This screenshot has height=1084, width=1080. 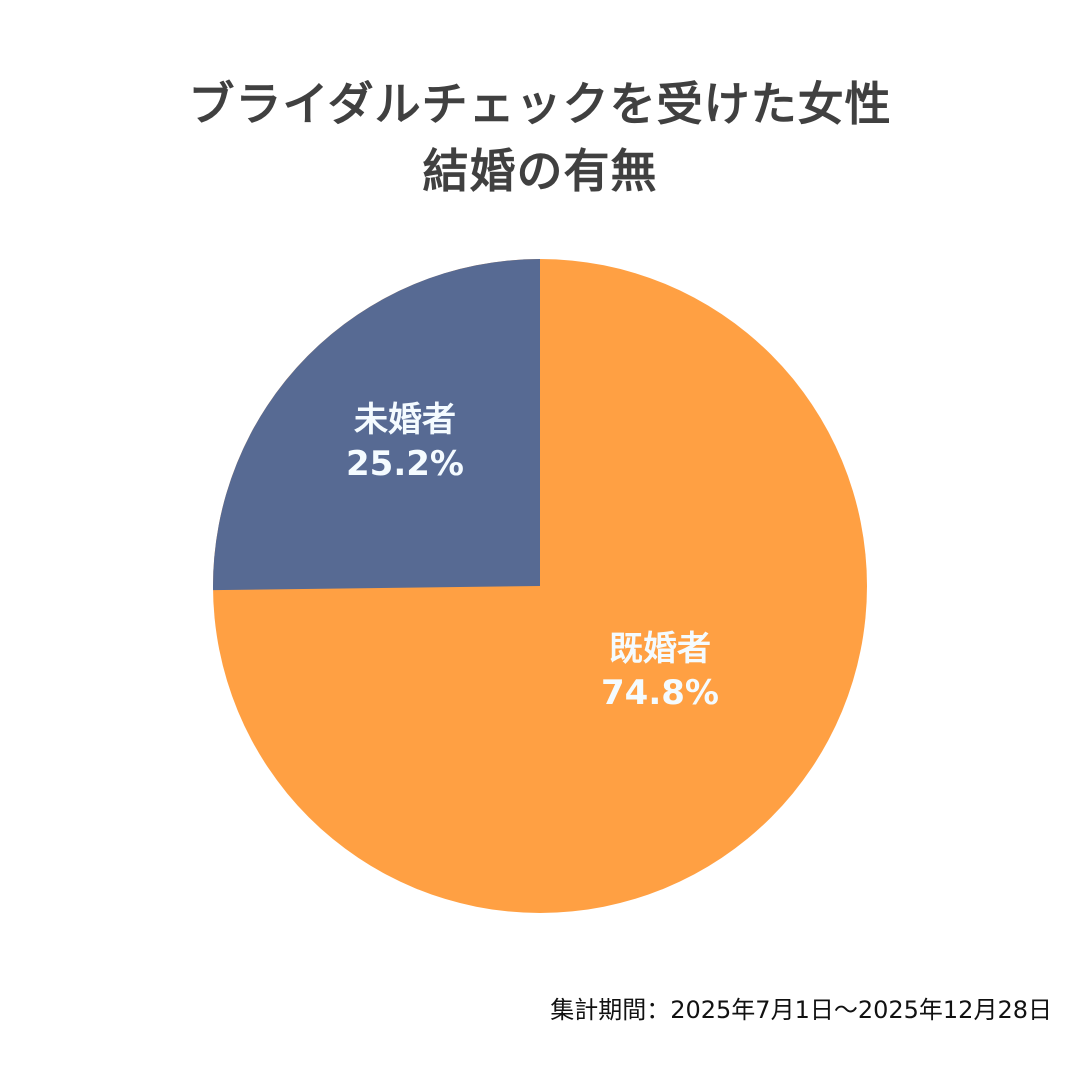 What do you see at coordinates (660, 693) in the screenshot?
I see `slice-pct-married: 74.8%` at bounding box center [660, 693].